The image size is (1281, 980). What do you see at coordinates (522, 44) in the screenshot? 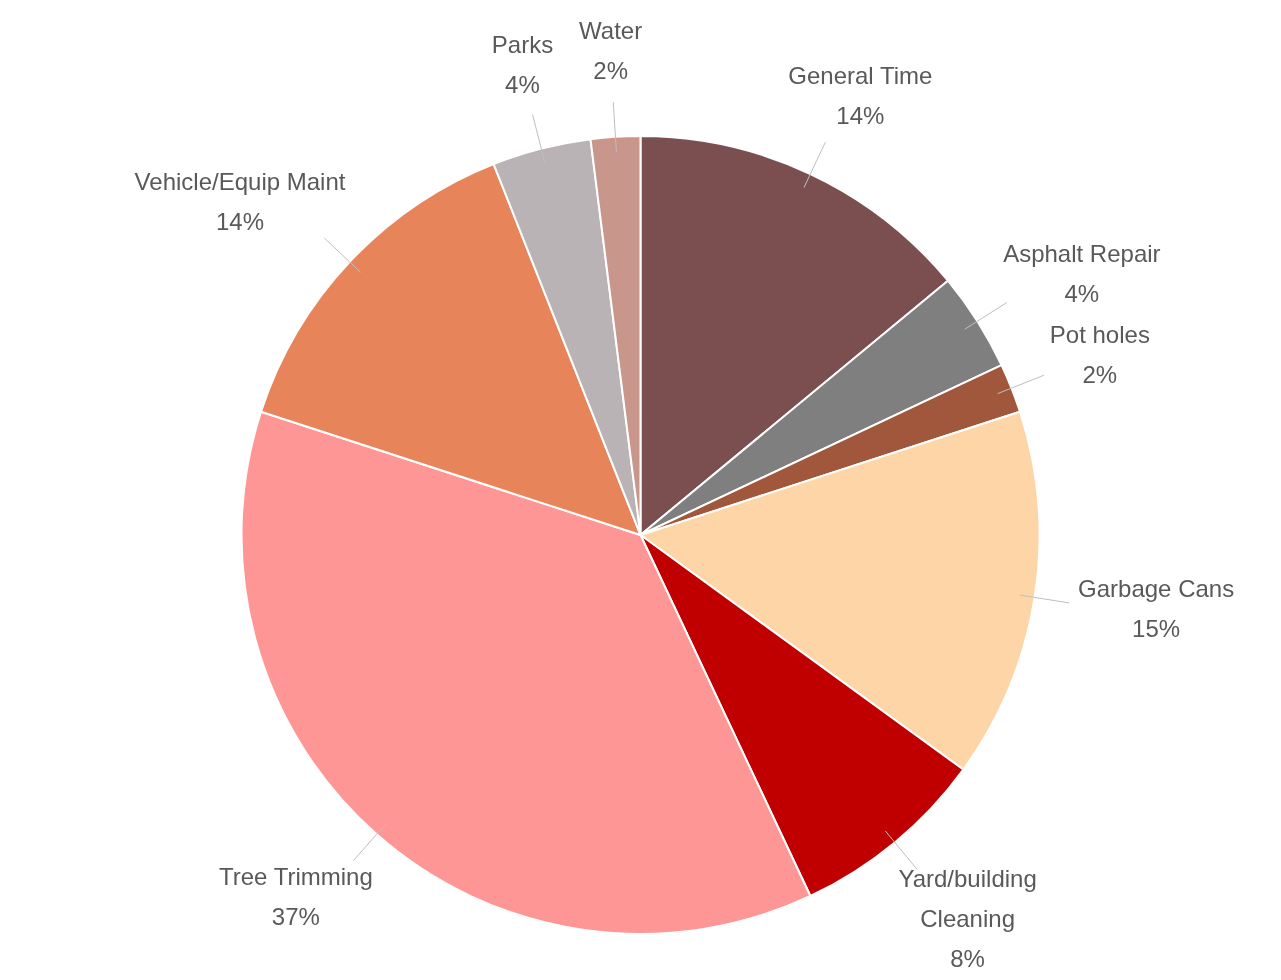
I see `slice-label: Parks` at bounding box center [522, 44].